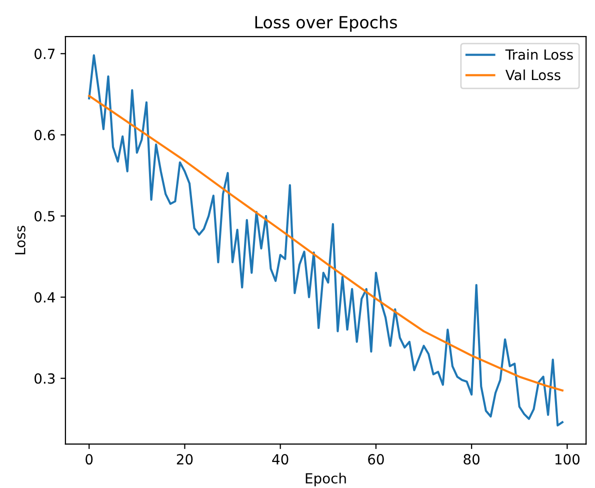 This screenshot has width=595, height=488. I want to click on x-tick-label: 0, so click(89, 459).